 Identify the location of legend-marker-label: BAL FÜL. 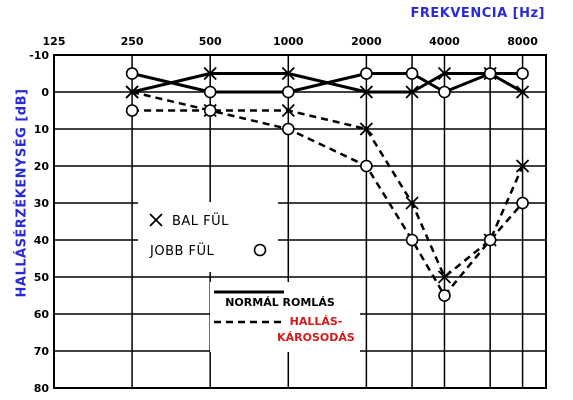
(200, 220).